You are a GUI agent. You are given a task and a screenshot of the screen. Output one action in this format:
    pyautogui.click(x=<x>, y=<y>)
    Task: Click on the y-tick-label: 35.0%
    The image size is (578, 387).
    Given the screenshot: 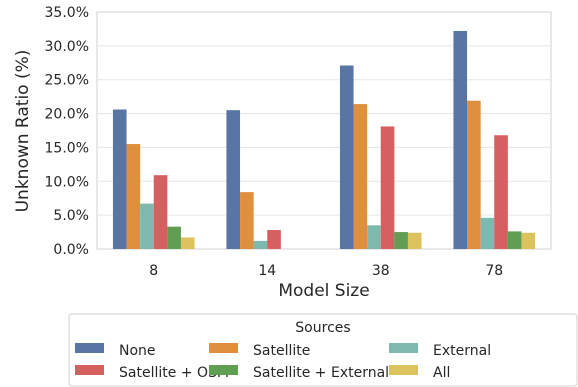 What is the action you would take?
    pyautogui.click(x=67, y=13)
    